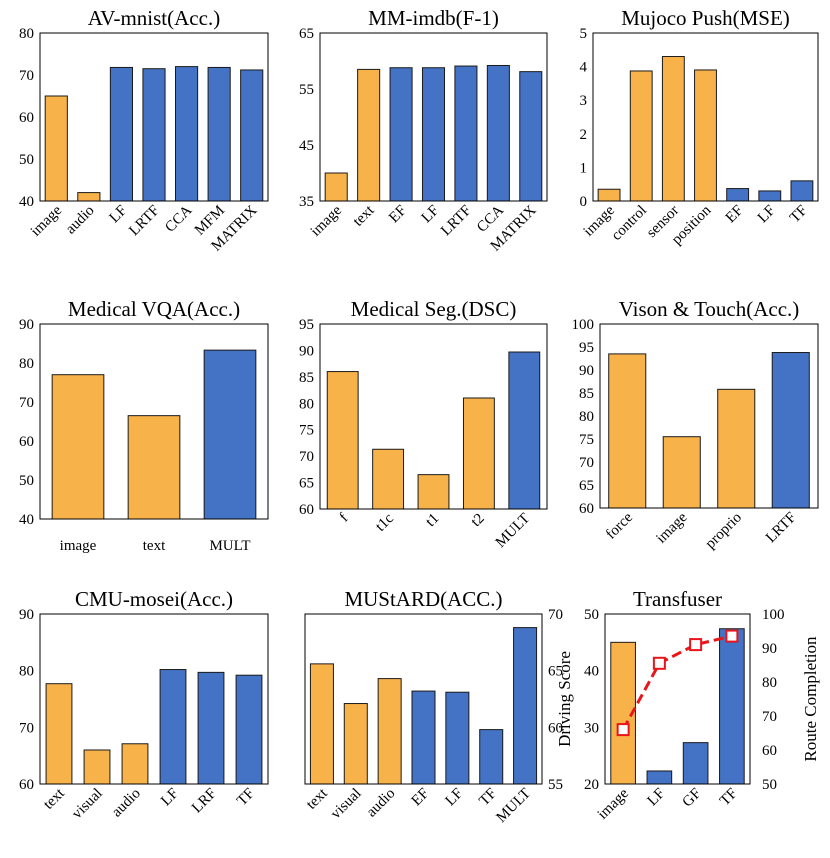 Image resolution: width=830 pixels, height=858 pixels. Describe the element at coordinates (773, 615) in the screenshot. I see `y2-tick-label: 100` at that location.